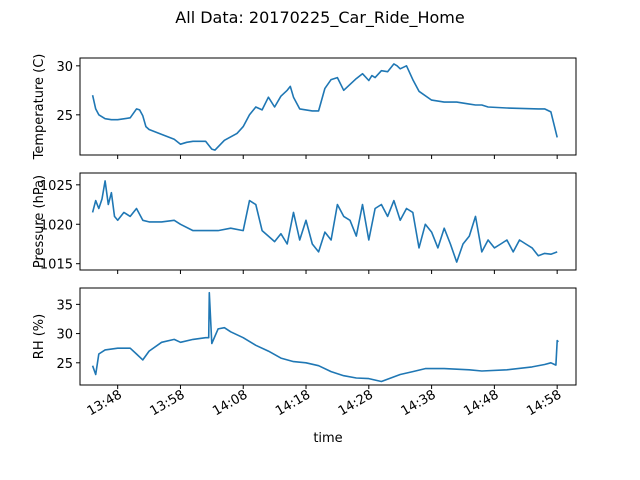 The image size is (640, 480). I want to click on x-axis-ticks: 13:48 13:58 14:08 14:18 14:28 14:38 14:48 14:58, so click(324, 403).